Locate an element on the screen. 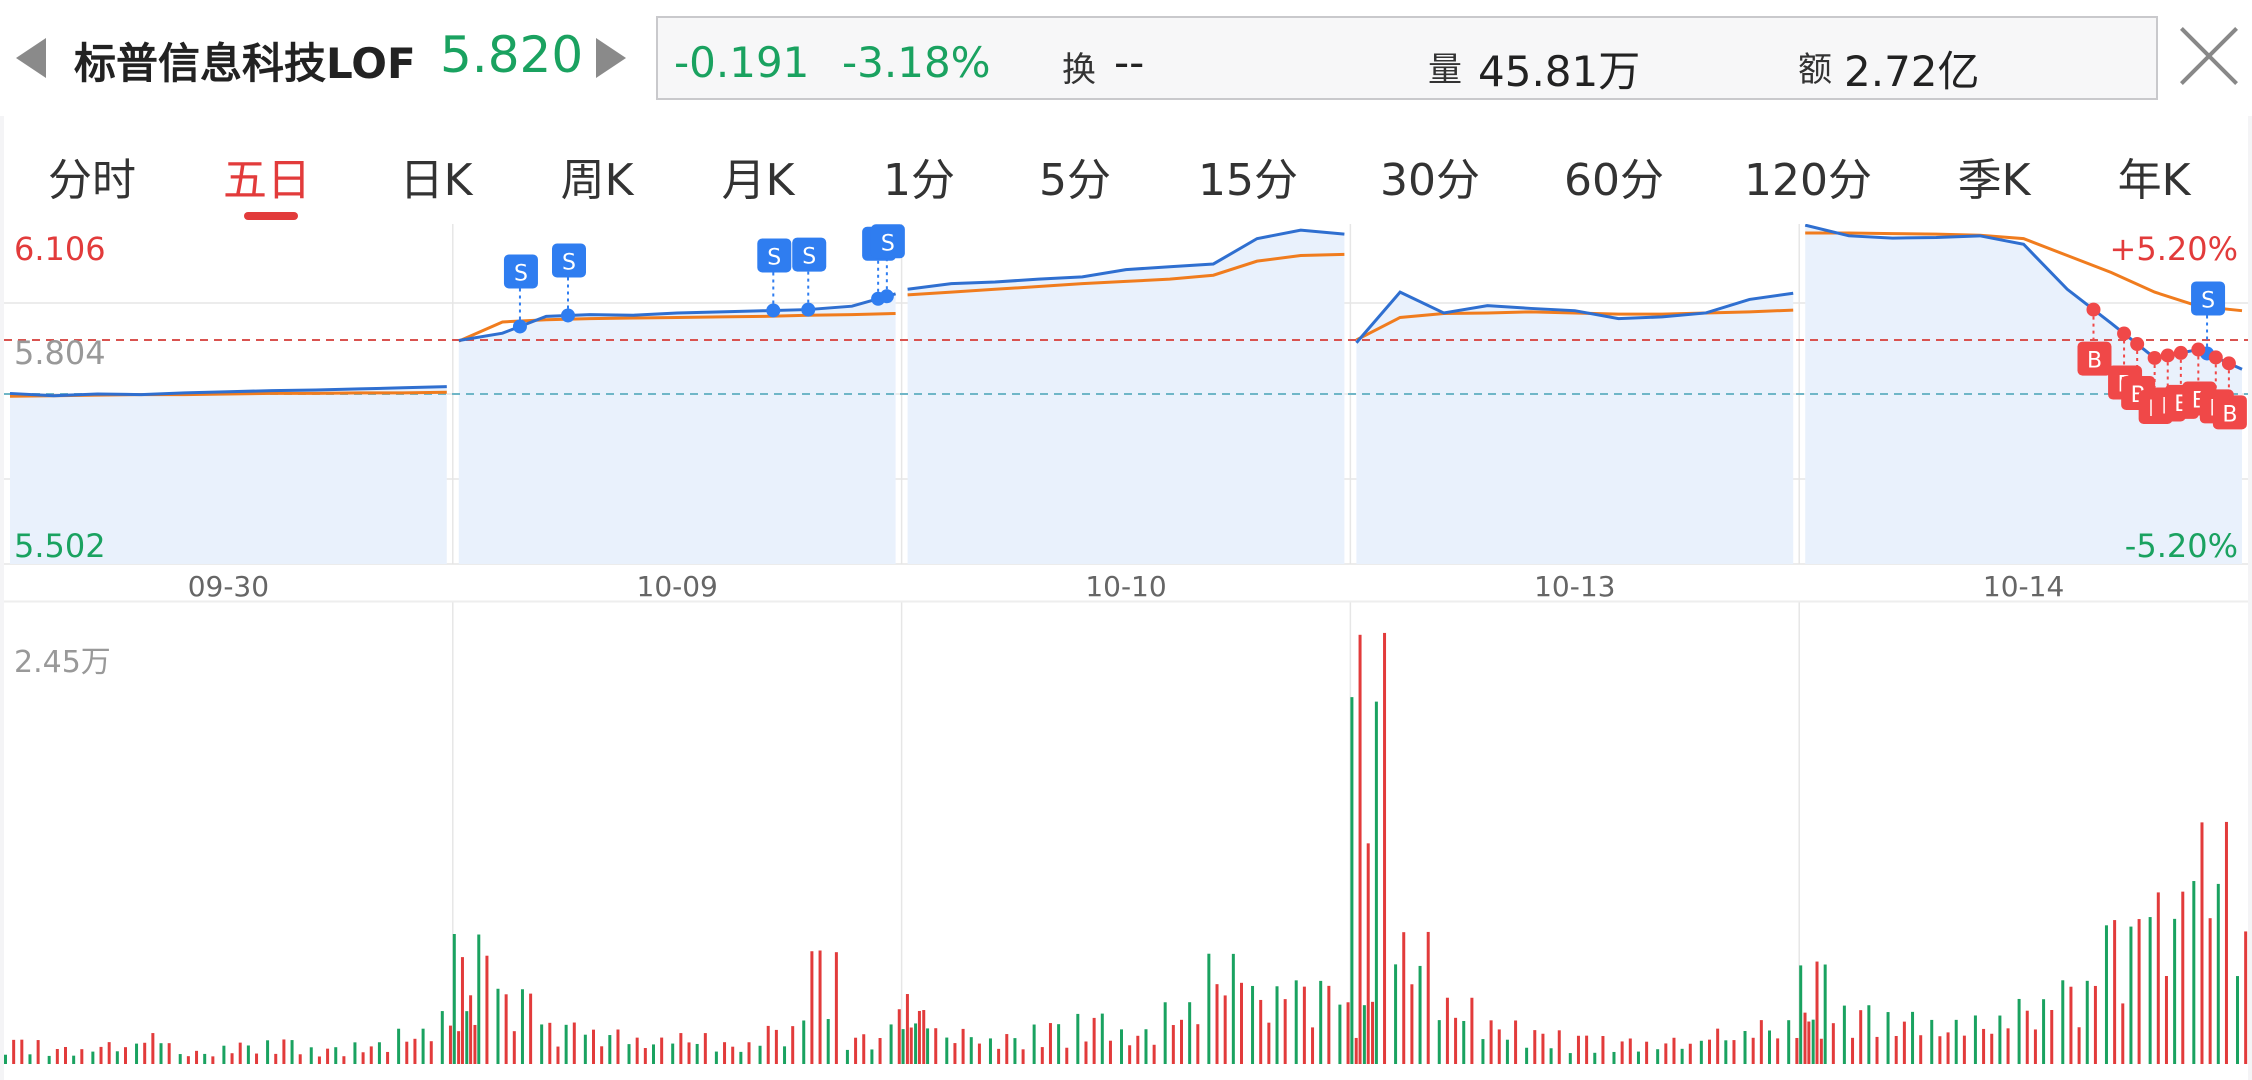 The height and width of the screenshot is (1080, 2252). tab-weekly-k: 周K is located at coordinates (597, 180).